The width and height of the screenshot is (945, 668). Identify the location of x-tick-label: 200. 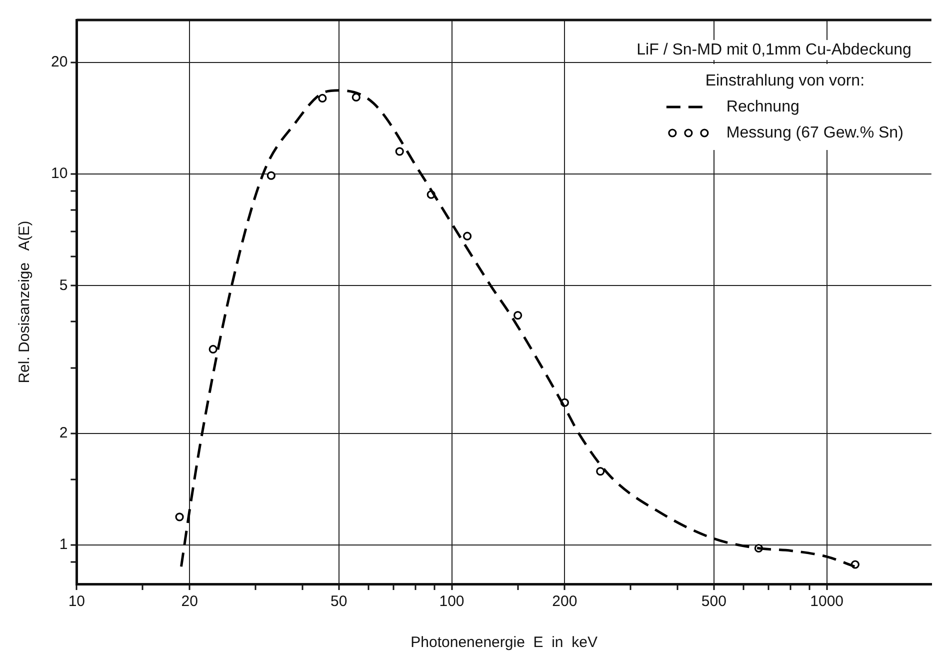
(565, 601).